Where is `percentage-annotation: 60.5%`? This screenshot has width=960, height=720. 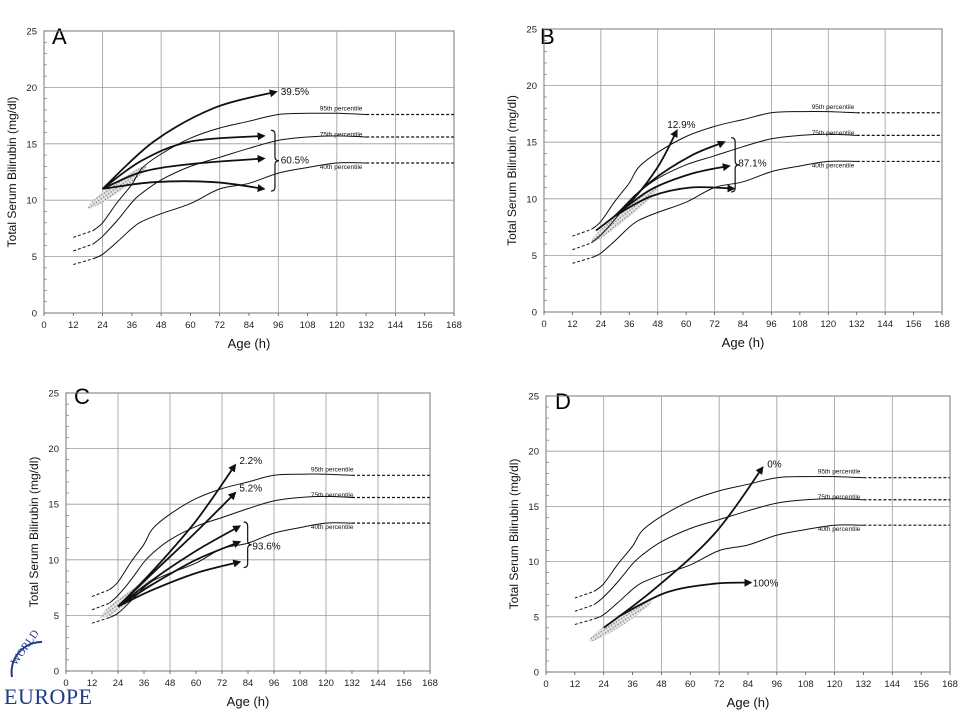
percentage-annotation: 60.5% is located at coordinates (295, 161).